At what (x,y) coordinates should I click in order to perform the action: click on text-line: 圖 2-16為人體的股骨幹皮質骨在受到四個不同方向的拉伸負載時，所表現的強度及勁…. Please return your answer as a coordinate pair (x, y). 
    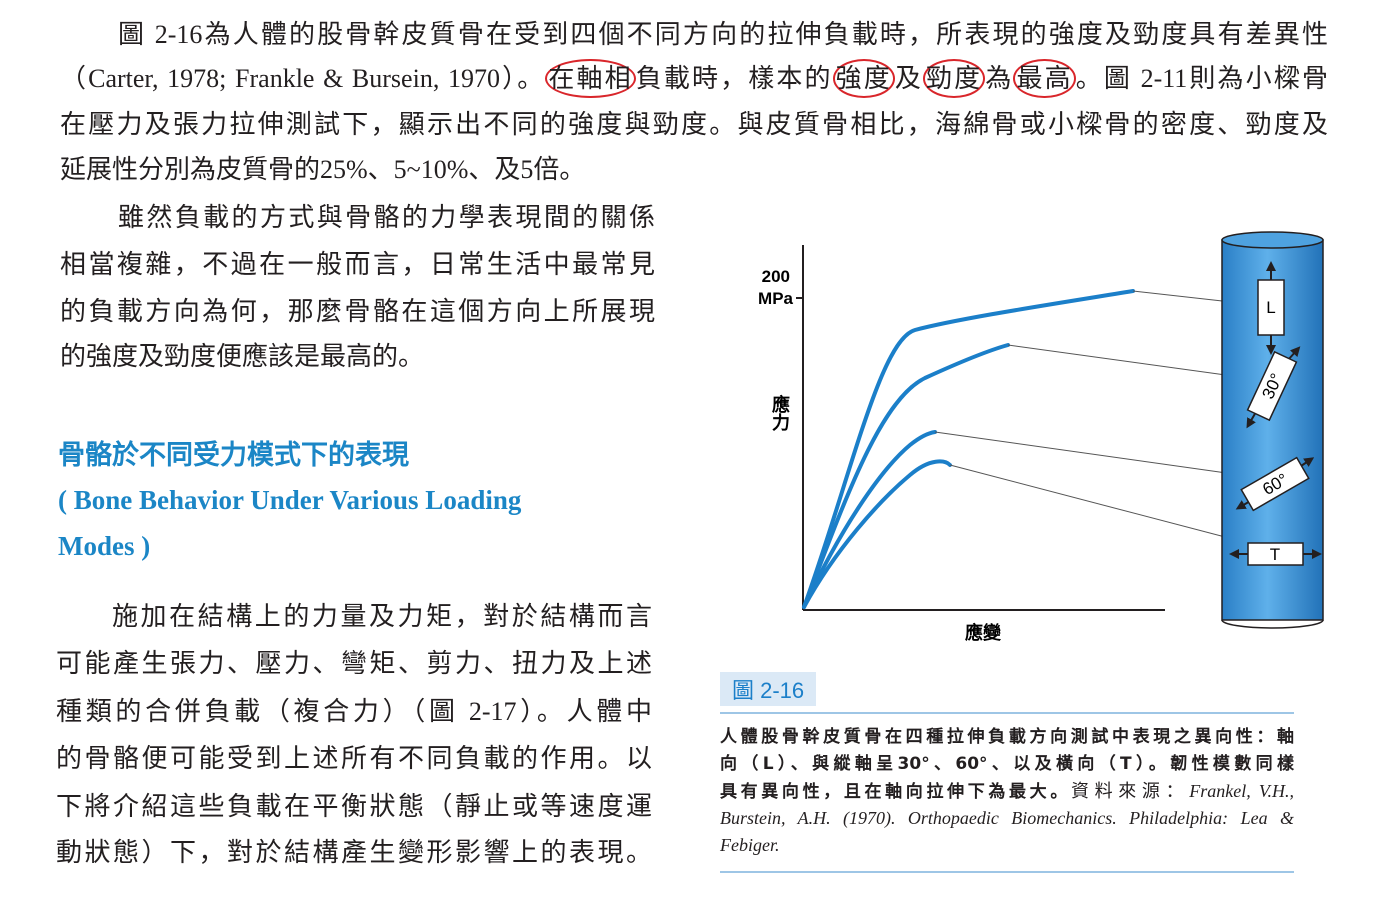
    Looking at the image, I should click on (723, 34).